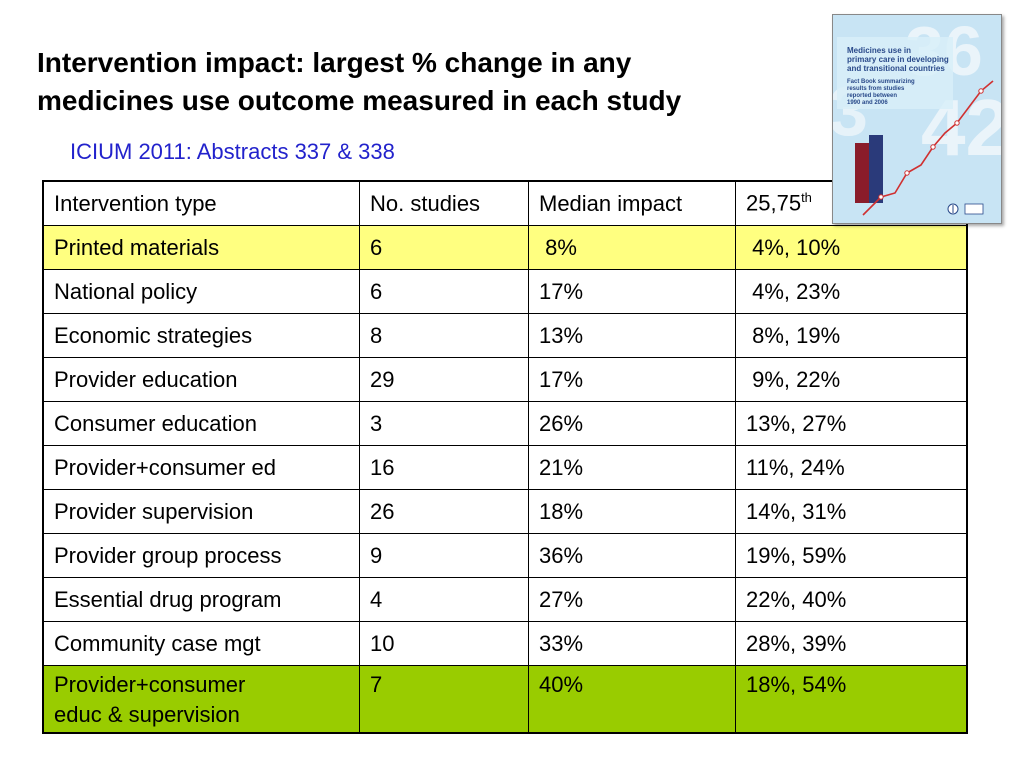  What do you see at coordinates (632, 555) in the screenshot?
I see `cell-median: 36%` at bounding box center [632, 555].